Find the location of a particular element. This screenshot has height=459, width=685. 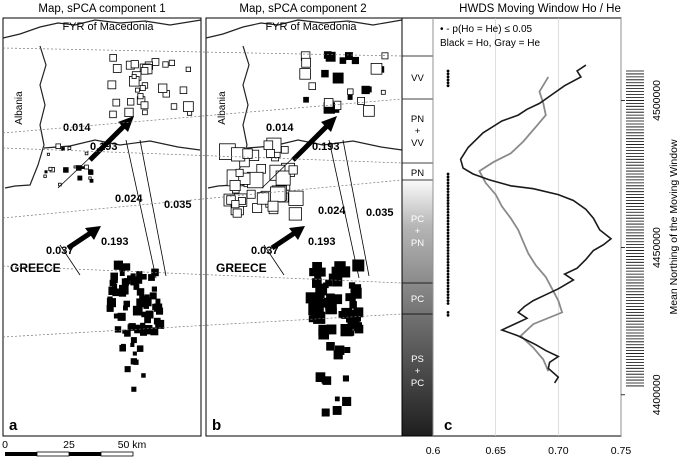

x-tick-label: 0.65 is located at coordinates (495, 451).